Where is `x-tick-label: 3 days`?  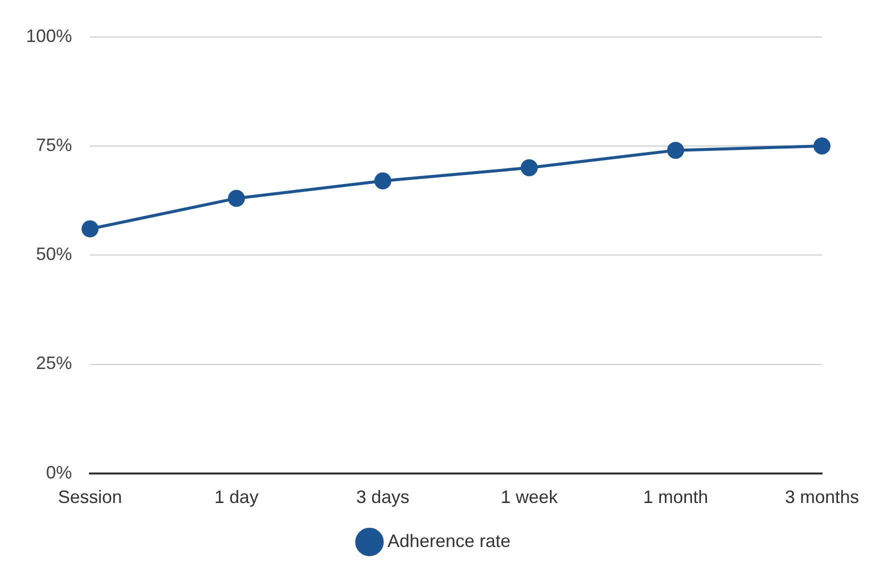
x-tick-label: 3 days is located at coordinates (383, 497).